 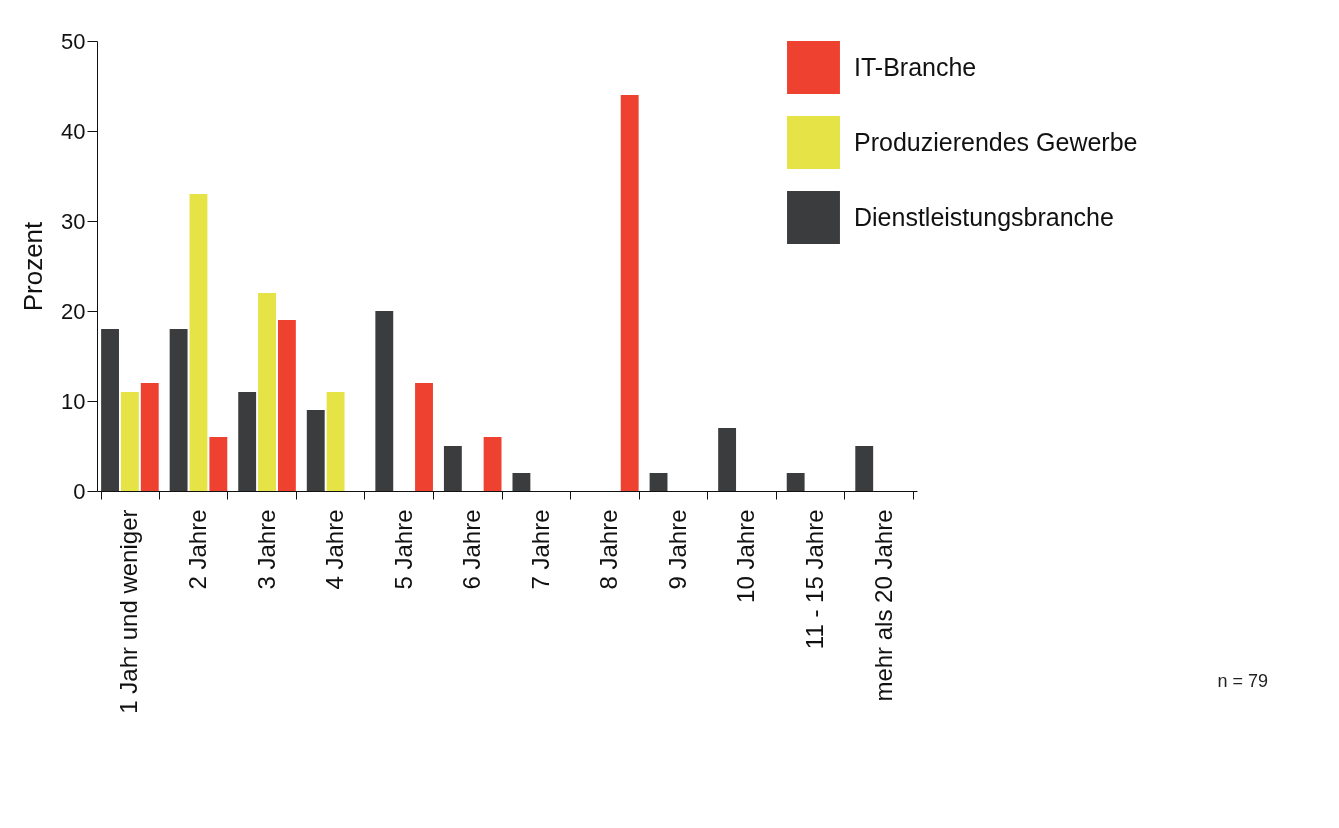 I want to click on x-tick-label: 11 - 15 Jahre, so click(x=815, y=579).